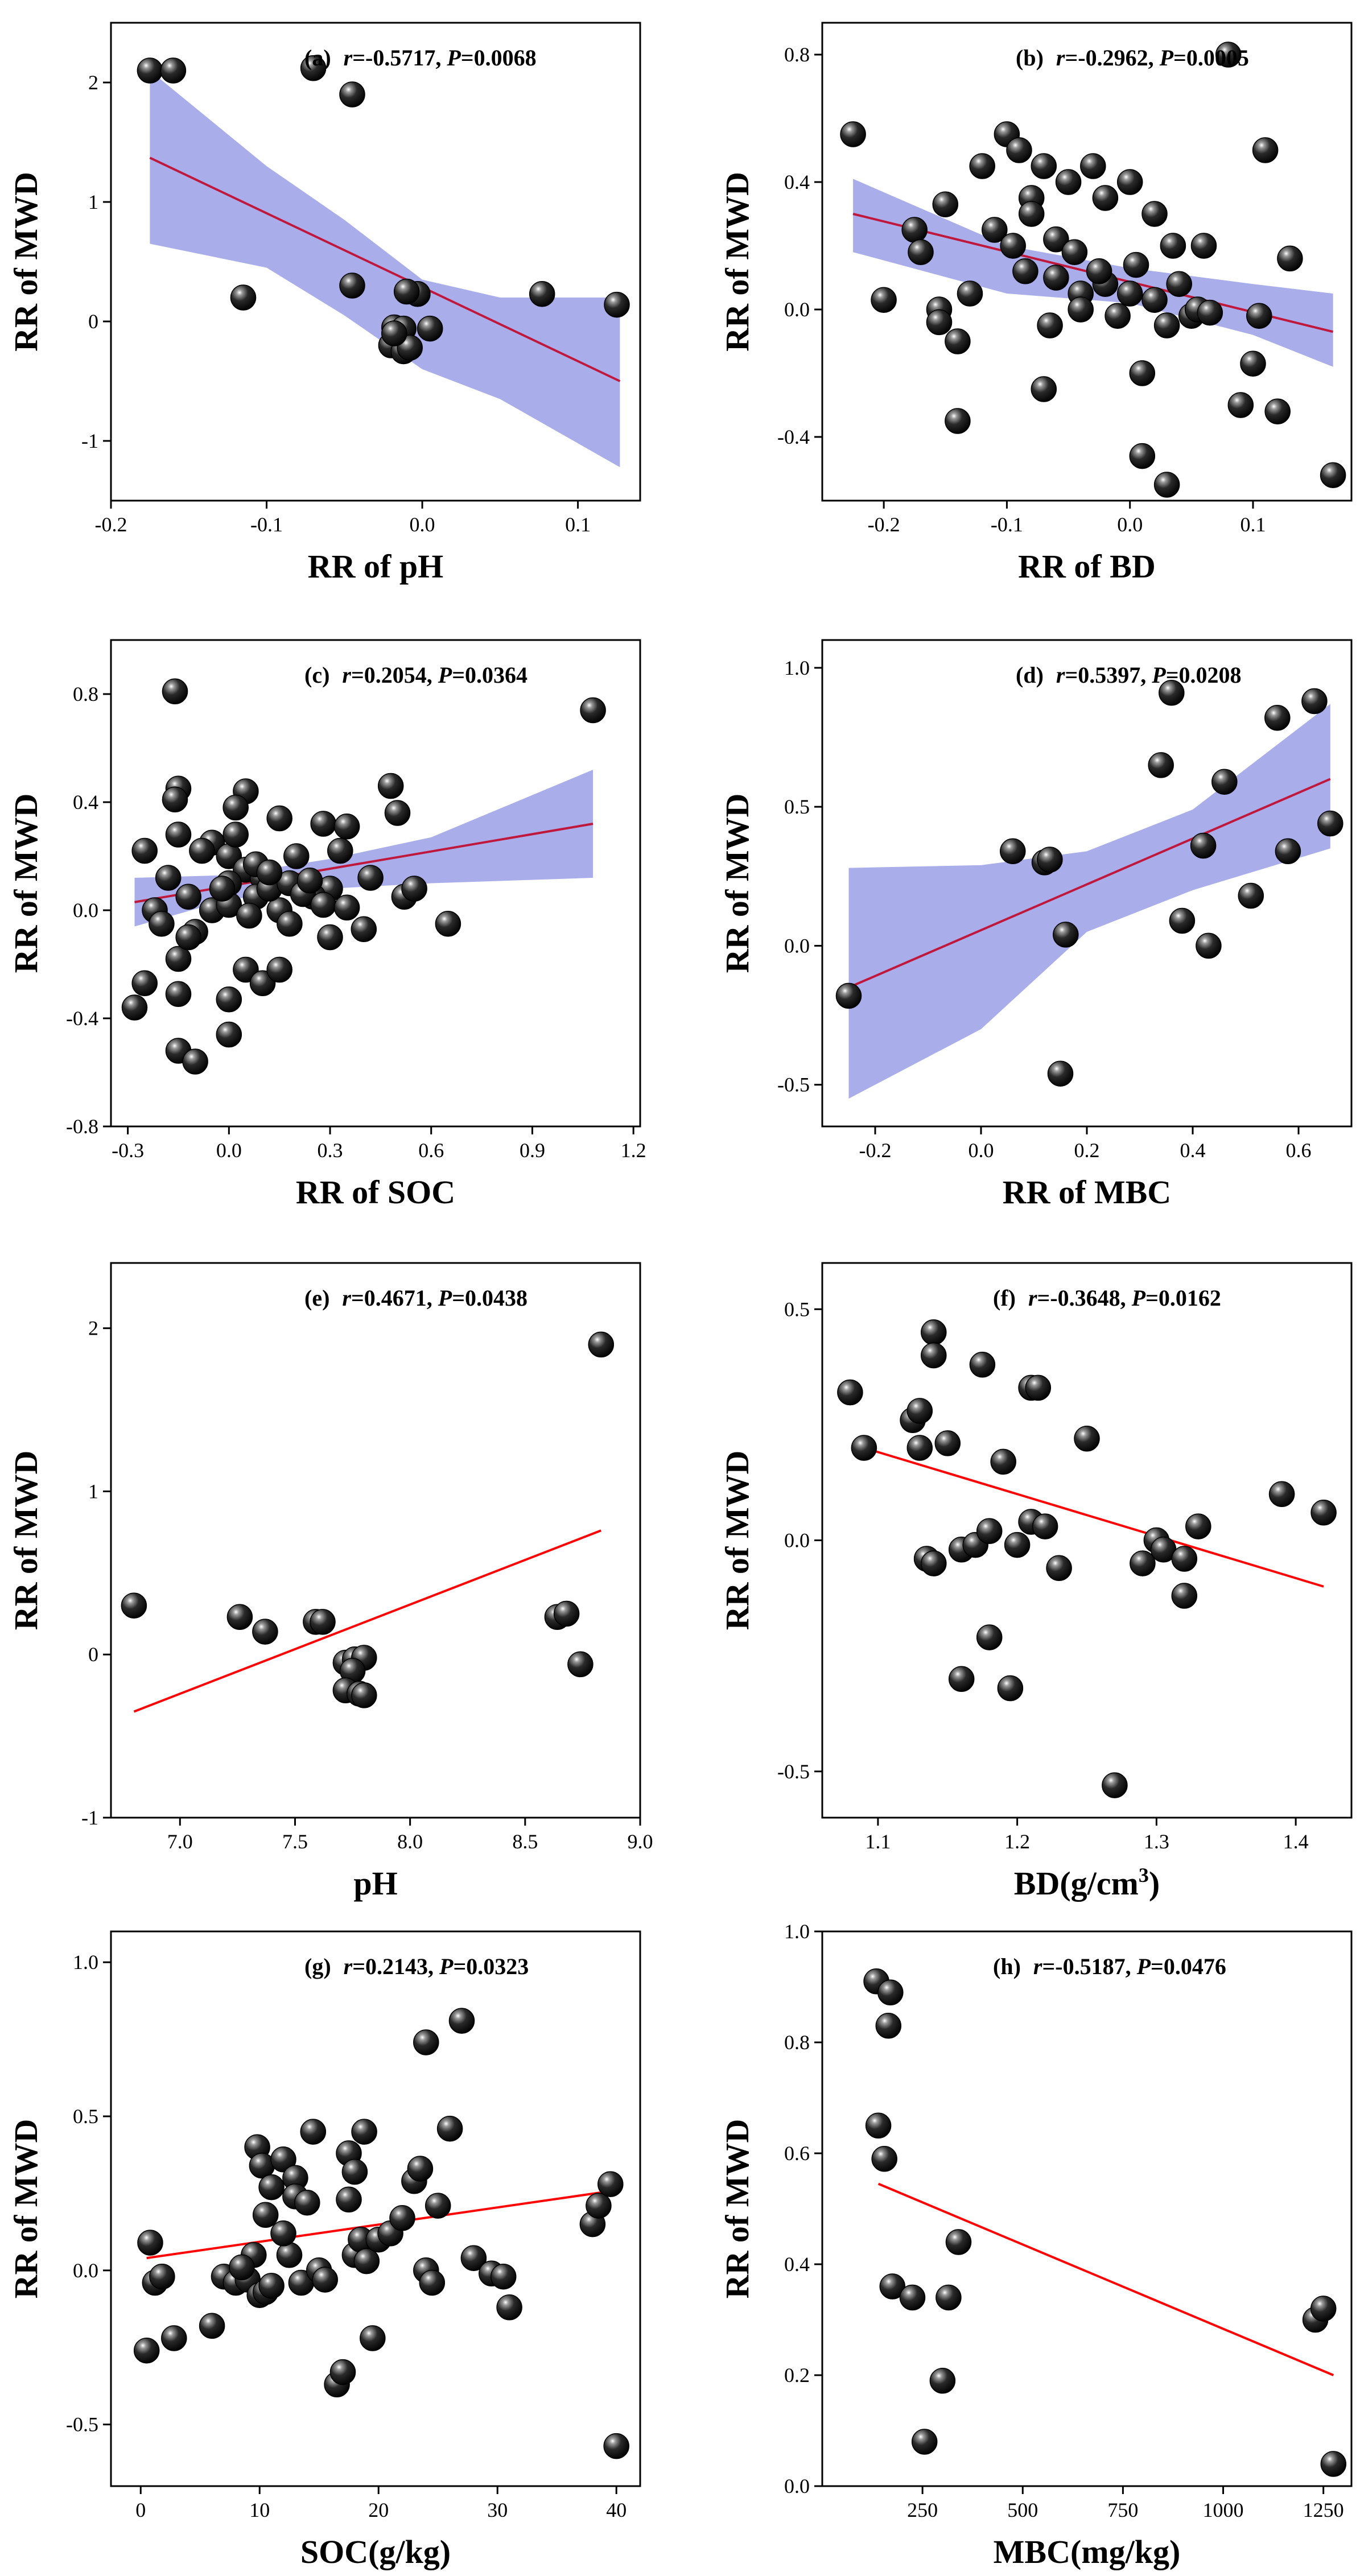 This screenshot has height=2576, width=1360. I want to click on chart-d-fit-line, so click(1089, 884).